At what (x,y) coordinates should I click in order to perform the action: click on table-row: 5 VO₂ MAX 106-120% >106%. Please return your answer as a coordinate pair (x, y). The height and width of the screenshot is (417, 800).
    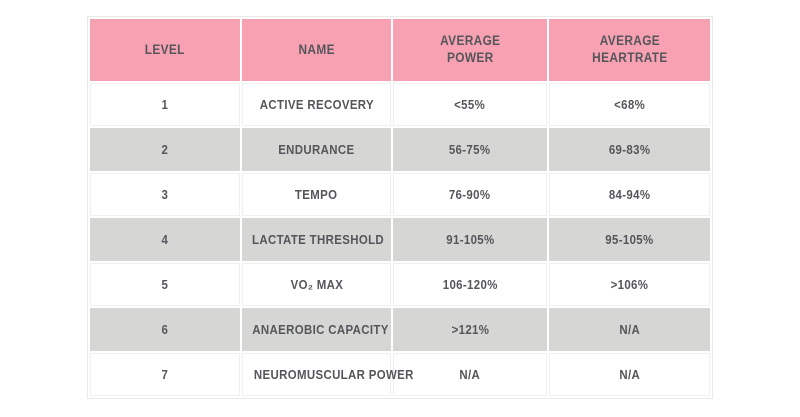
    Looking at the image, I should click on (400, 284).